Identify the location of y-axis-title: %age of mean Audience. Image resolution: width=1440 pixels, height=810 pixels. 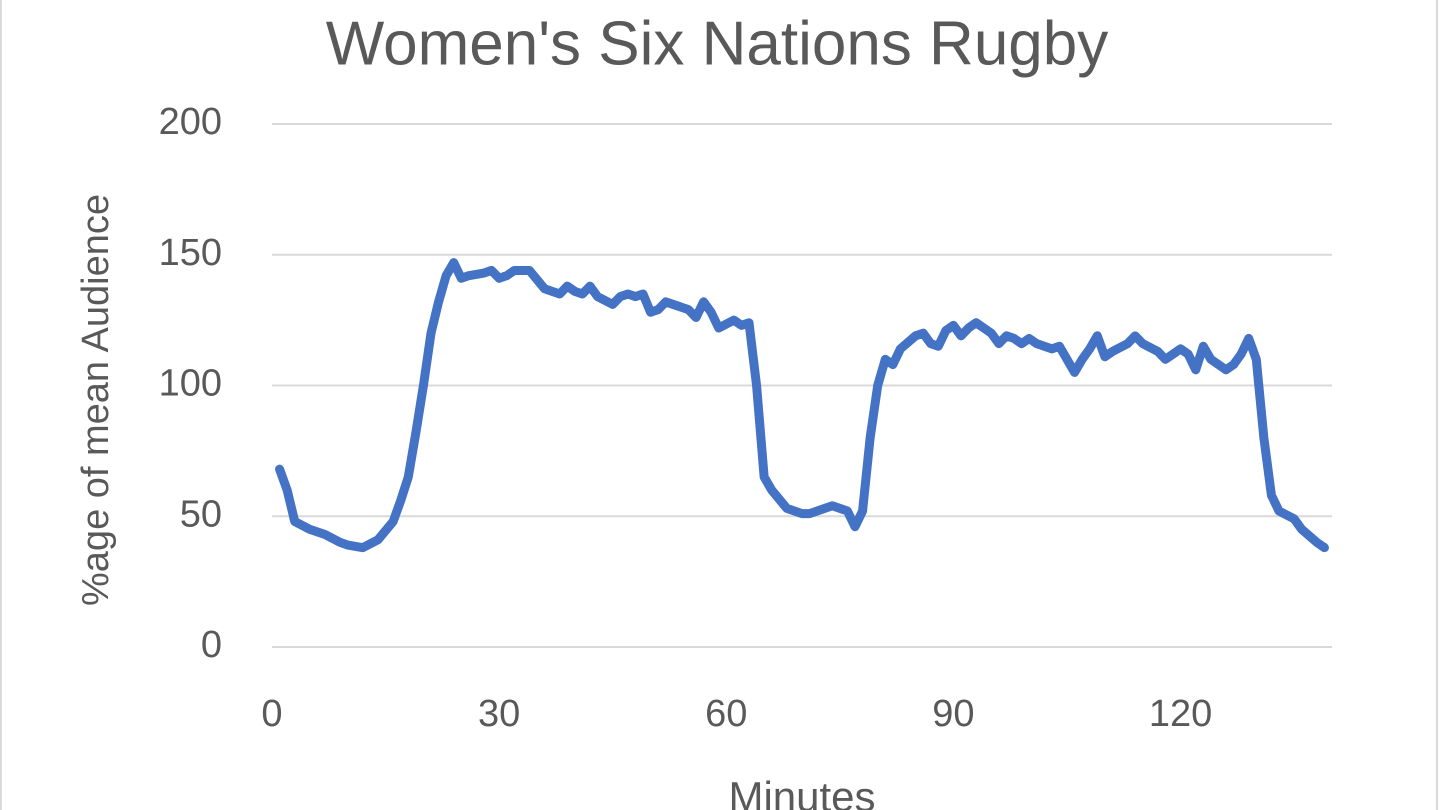
(96, 400).